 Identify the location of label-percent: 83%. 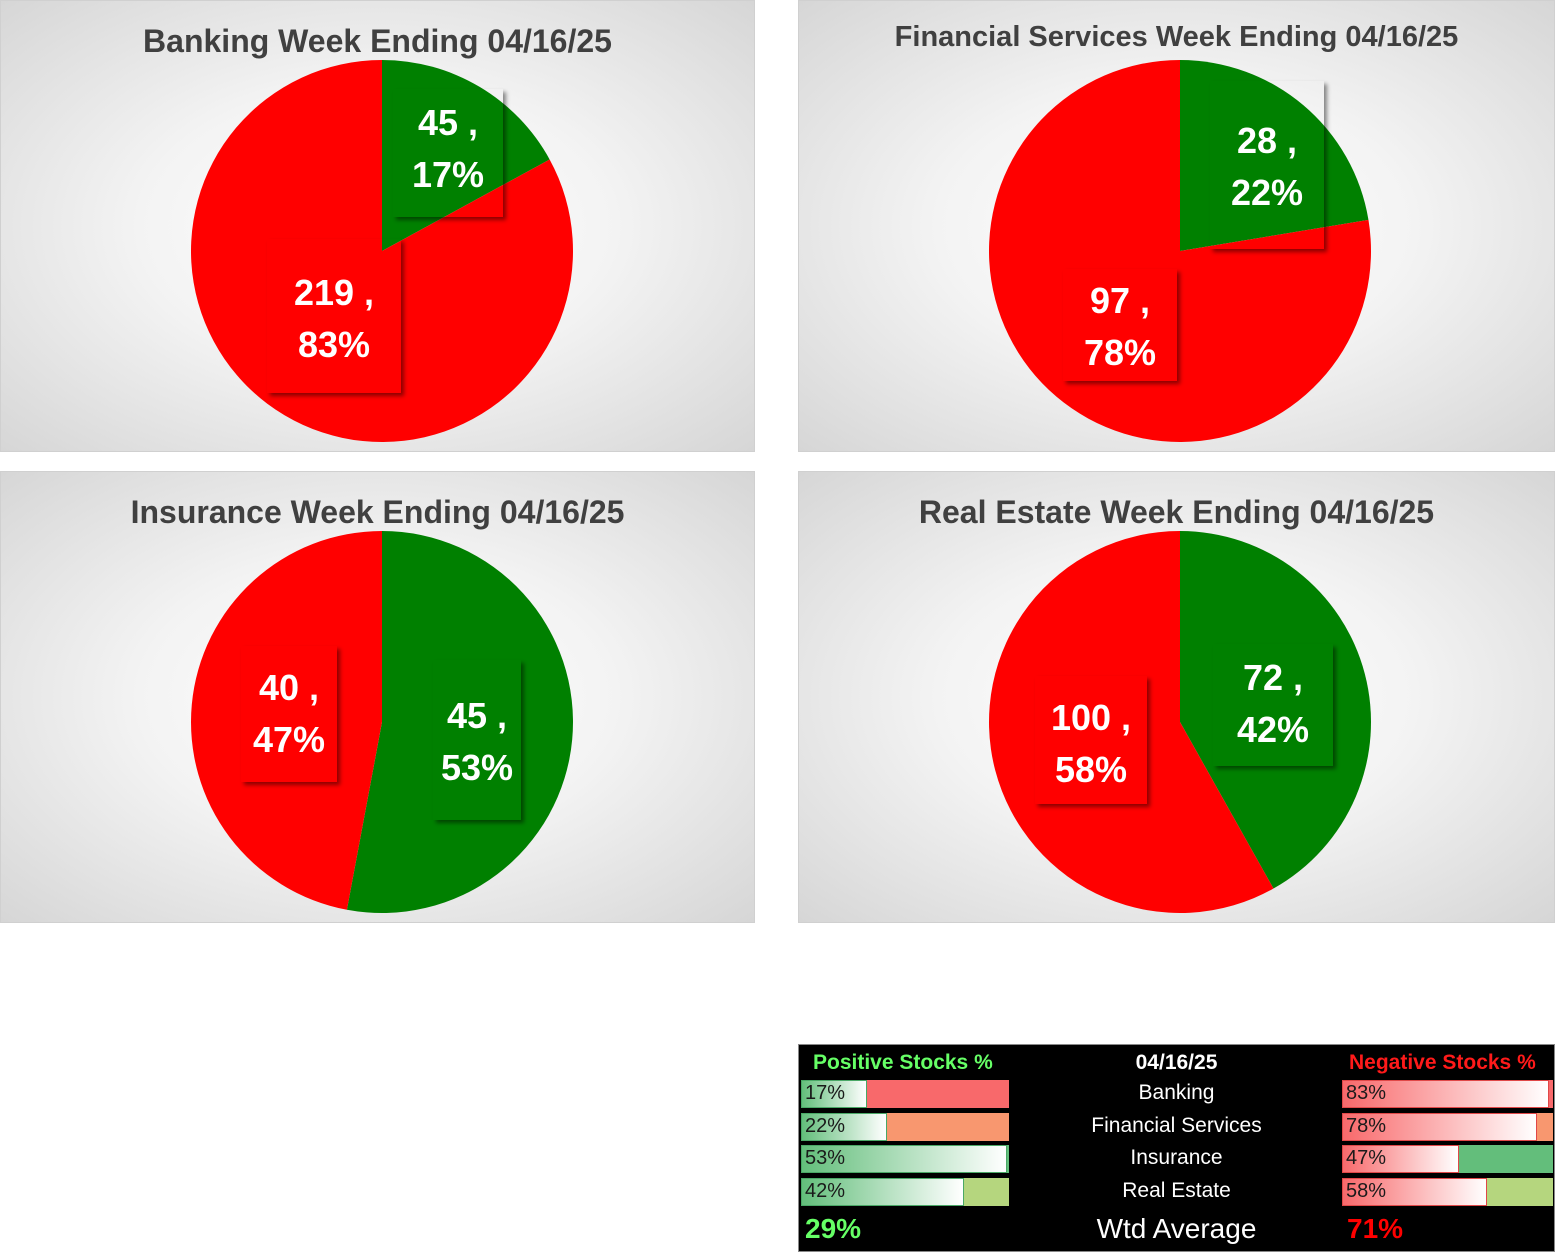
(334, 344).